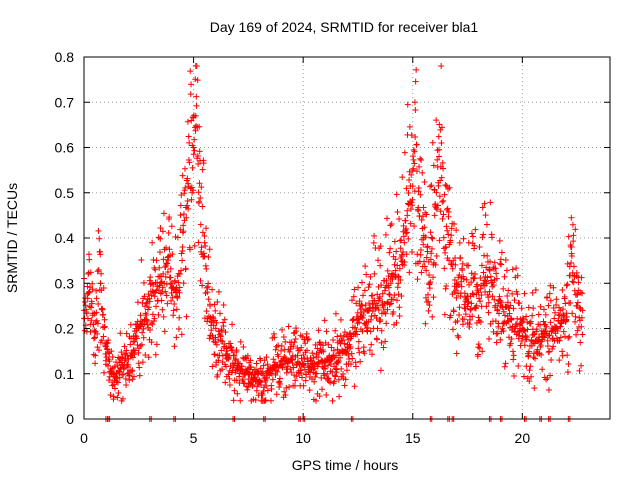 The image size is (640, 480). What do you see at coordinates (303, 438) in the screenshot?
I see `x-tick-label: 10` at bounding box center [303, 438].